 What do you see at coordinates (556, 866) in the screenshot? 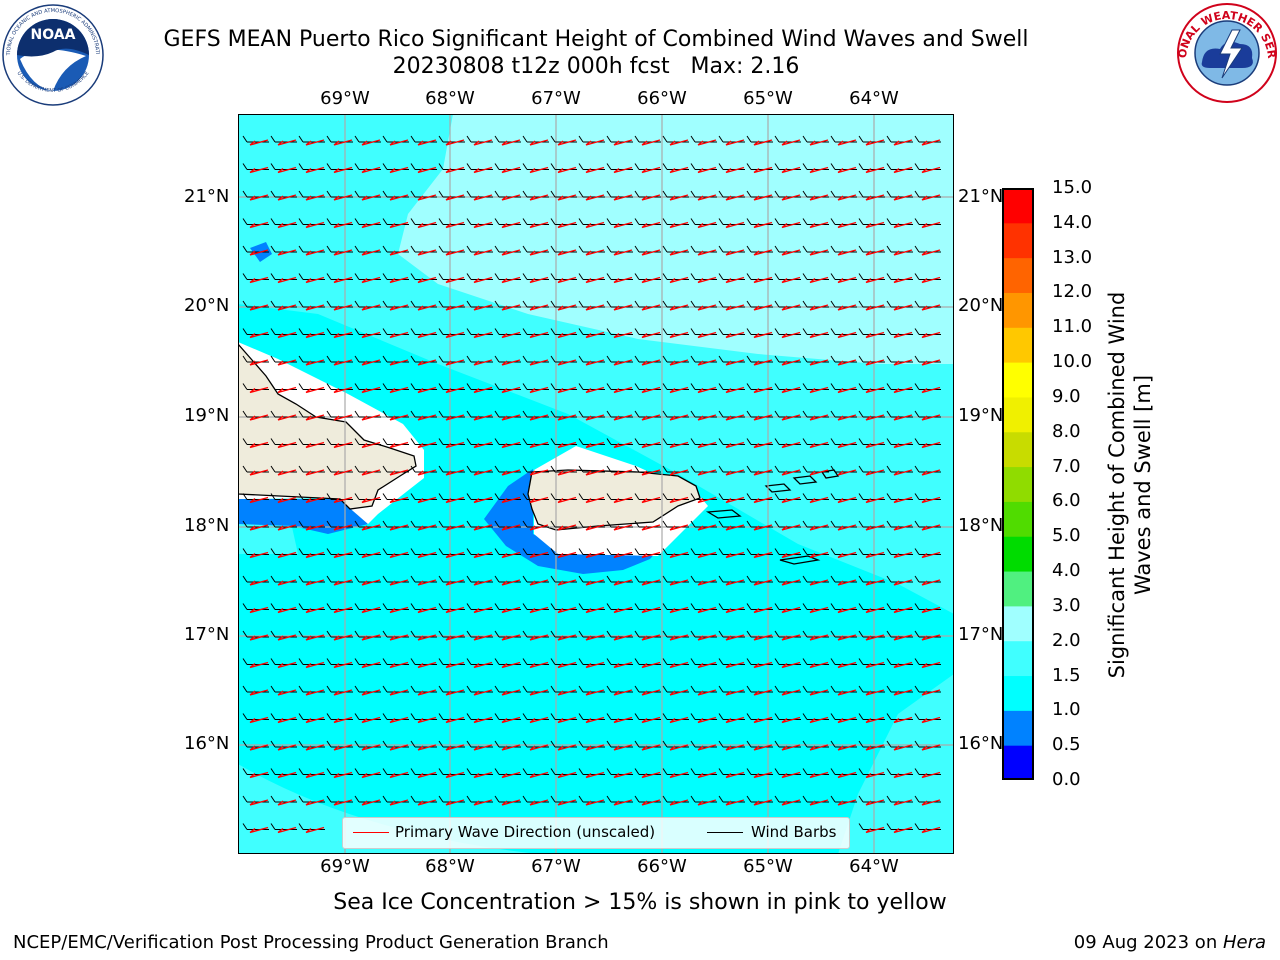
I see `lon-label-bottom: 67°W` at bounding box center [556, 866].